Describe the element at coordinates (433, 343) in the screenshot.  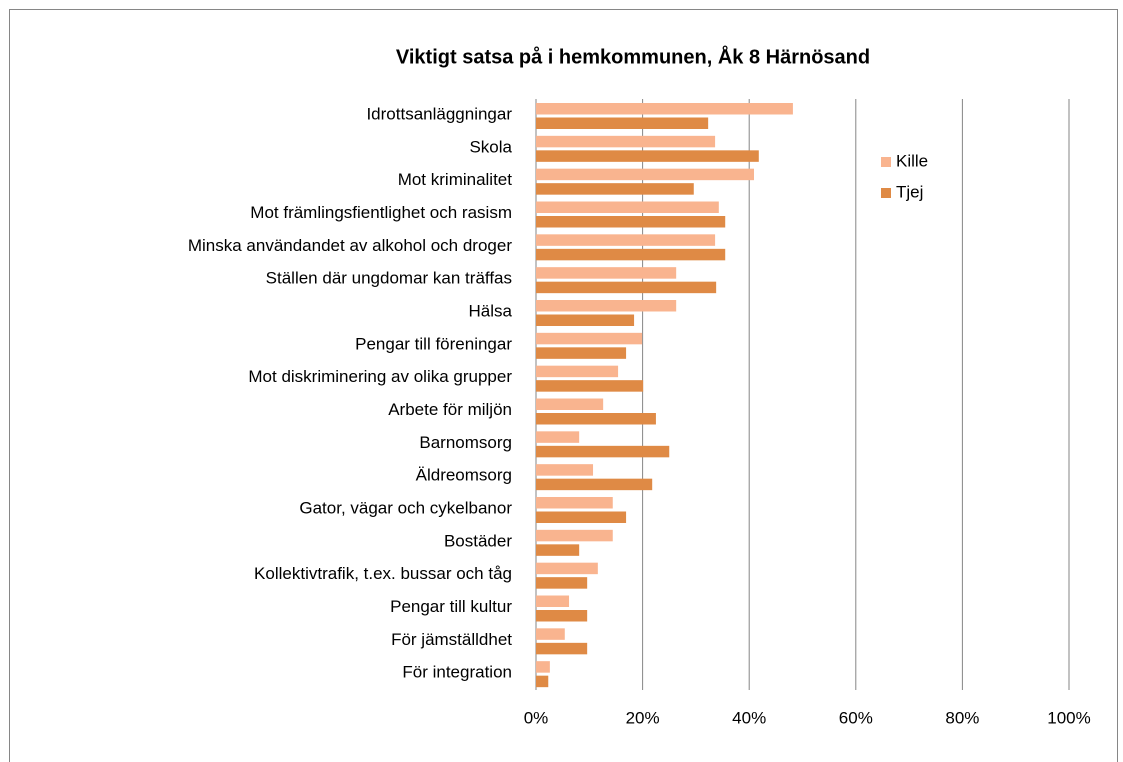
I see `y-tick-label: Pengar till föreningar` at that location.